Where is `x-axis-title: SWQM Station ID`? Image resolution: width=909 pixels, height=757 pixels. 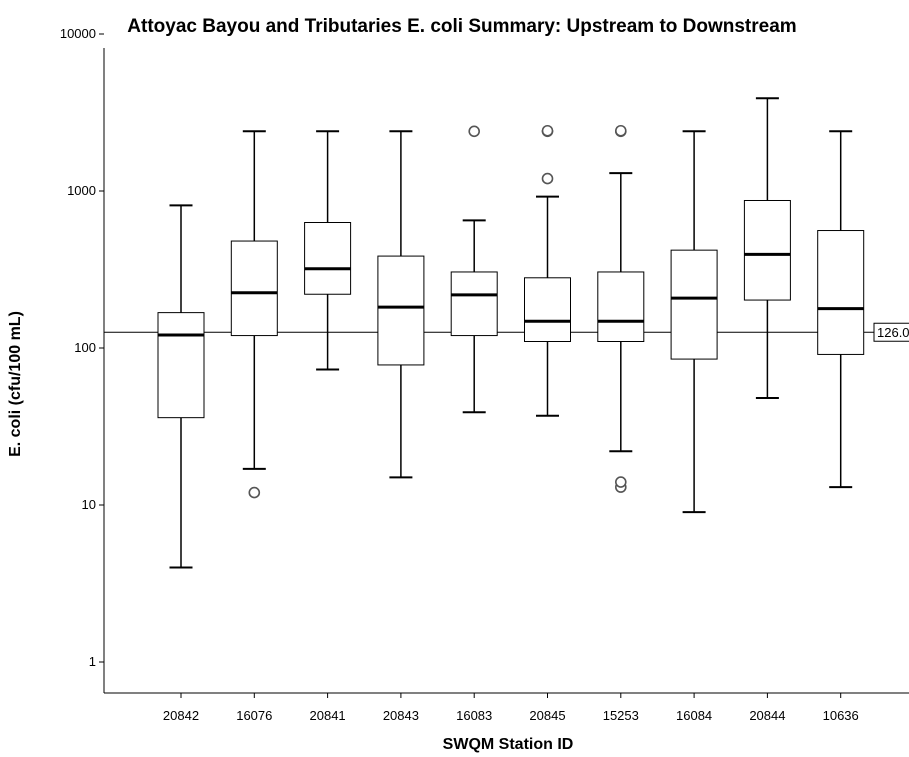 x-axis-title: SWQM Station ID is located at coordinates (508, 744).